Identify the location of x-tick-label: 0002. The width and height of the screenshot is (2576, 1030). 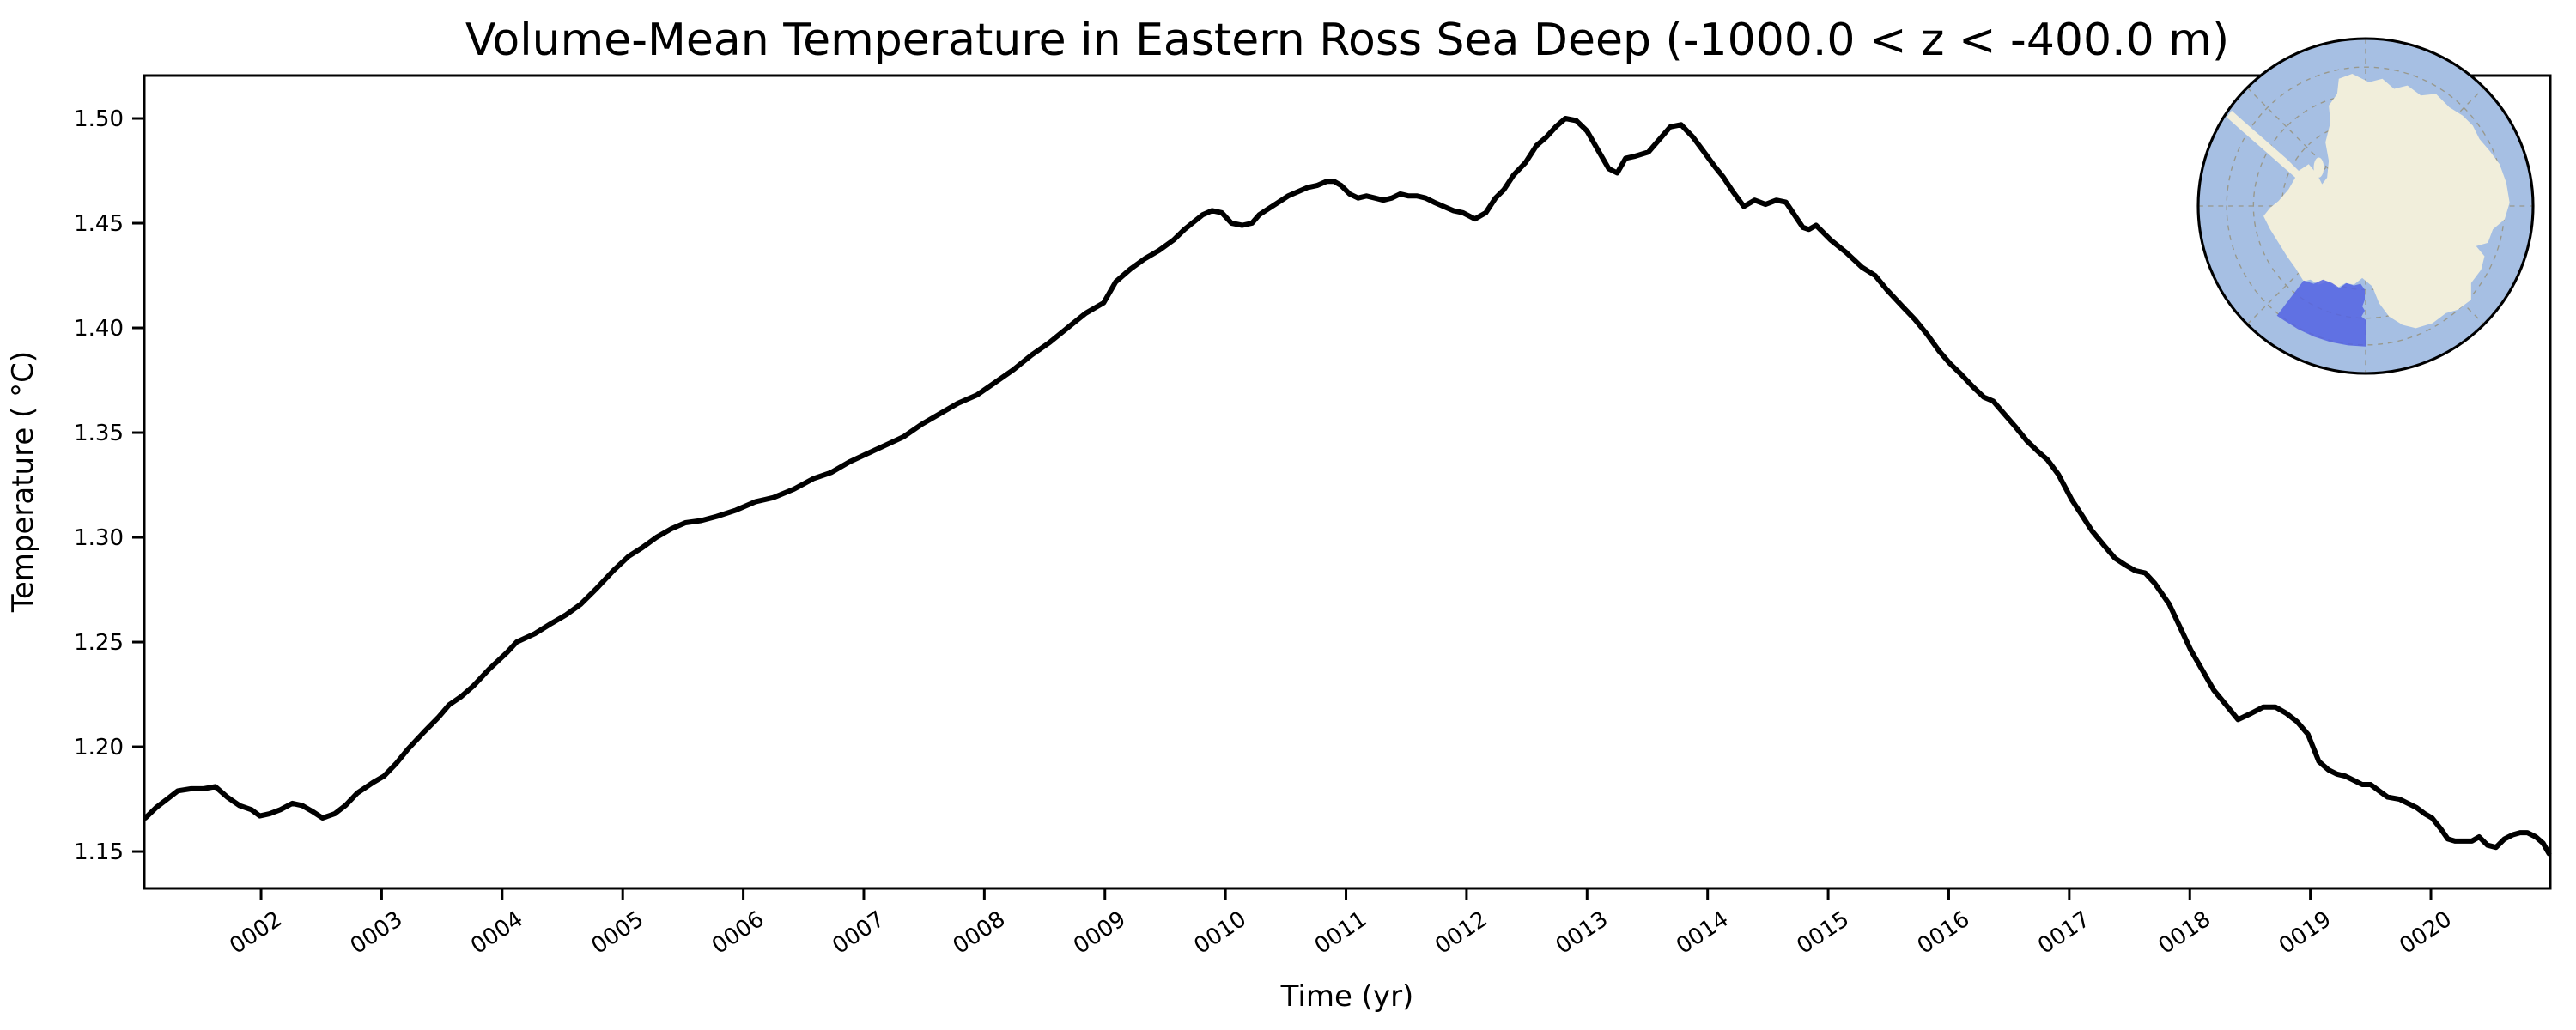
(256, 933).